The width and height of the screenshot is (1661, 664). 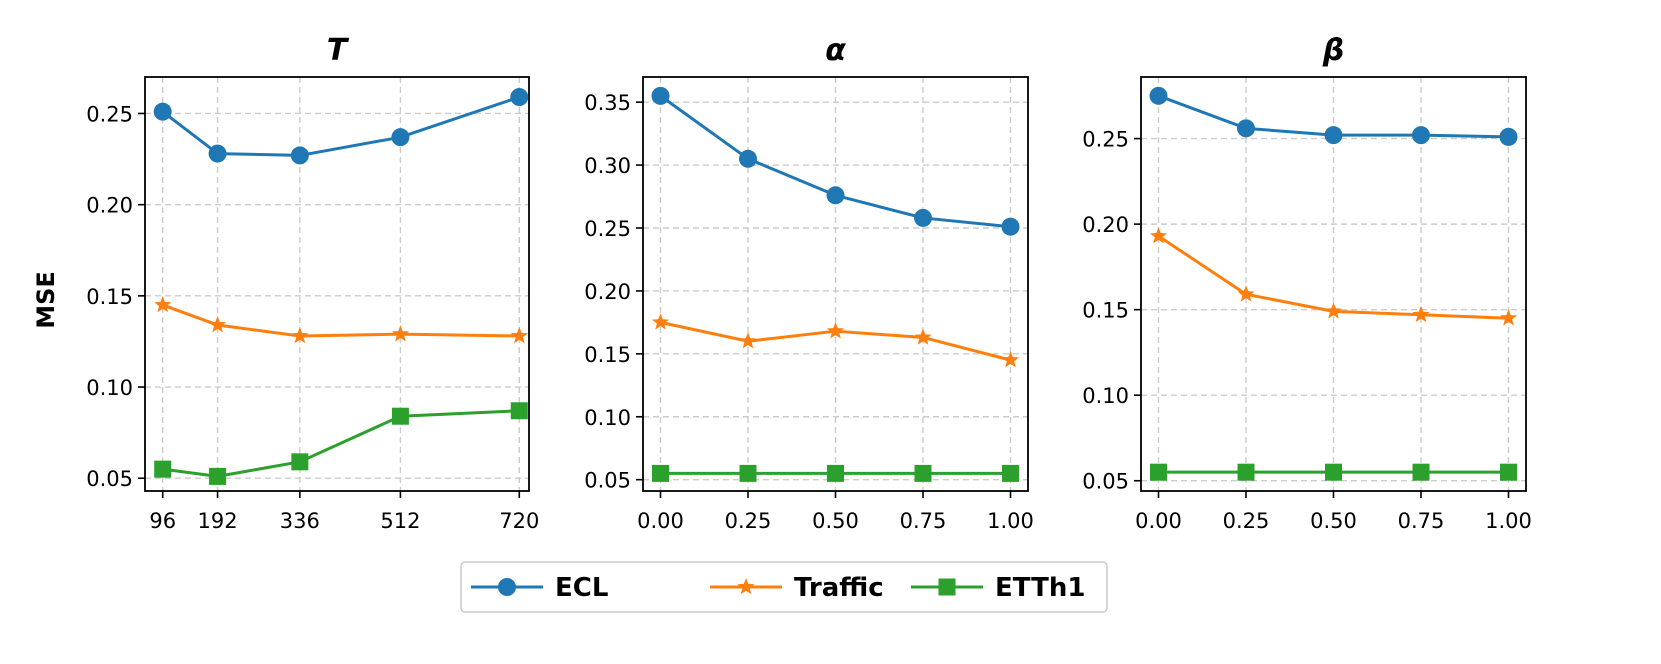 What do you see at coordinates (1010, 521) in the screenshot?
I see `x-tick-label: 1.00` at bounding box center [1010, 521].